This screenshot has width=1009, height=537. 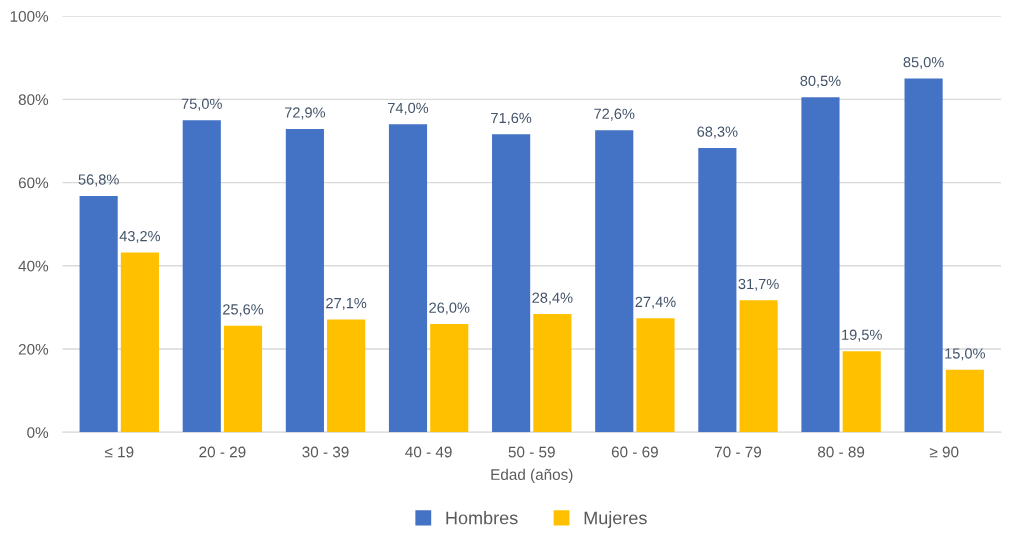 I want to click on data-label: 80,5%, so click(x=820, y=81).